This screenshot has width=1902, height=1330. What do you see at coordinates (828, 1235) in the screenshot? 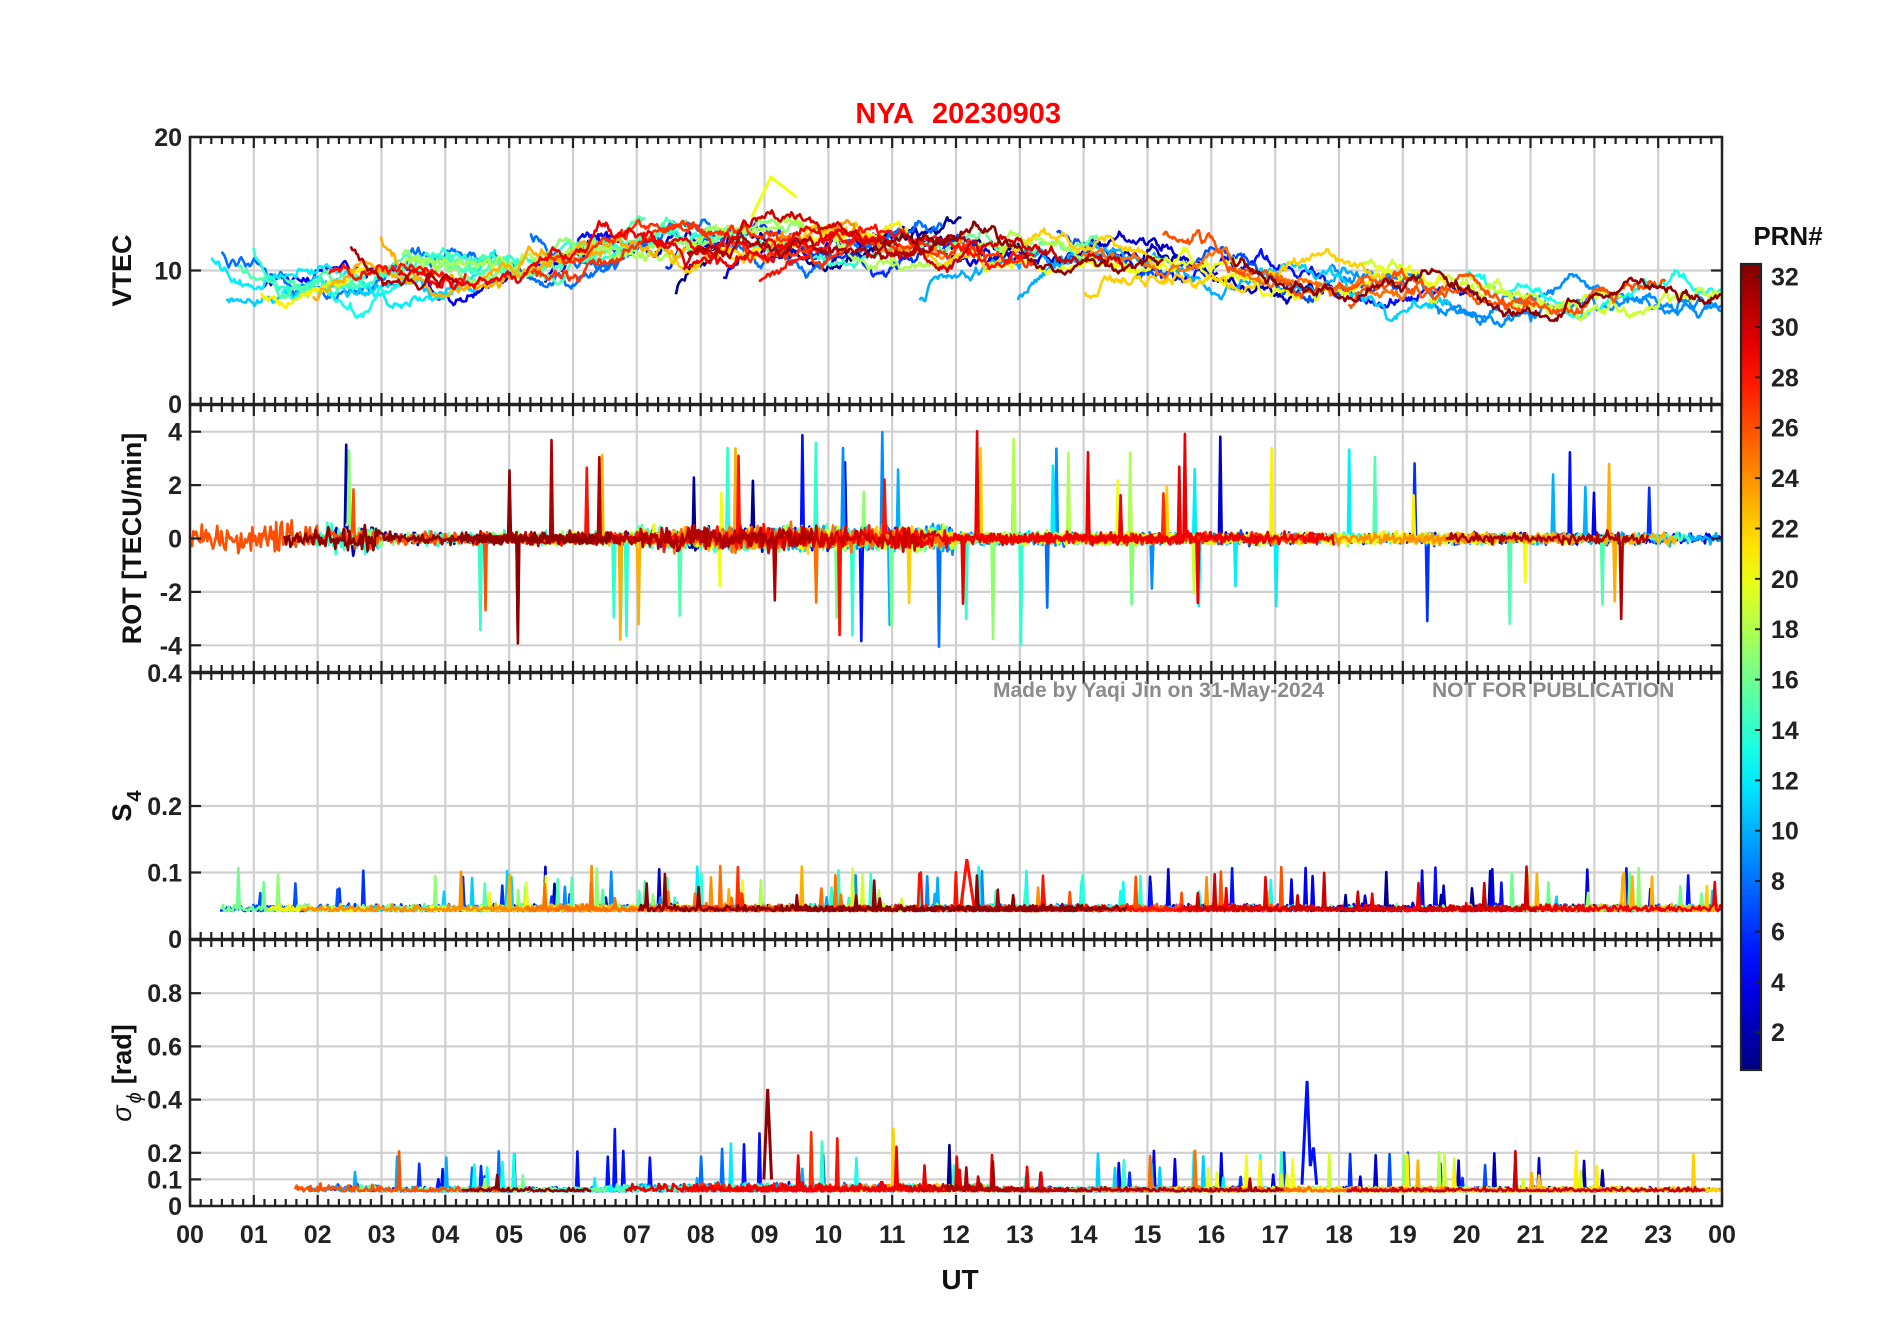
I see `x-tick-label: 10` at bounding box center [828, 1235].